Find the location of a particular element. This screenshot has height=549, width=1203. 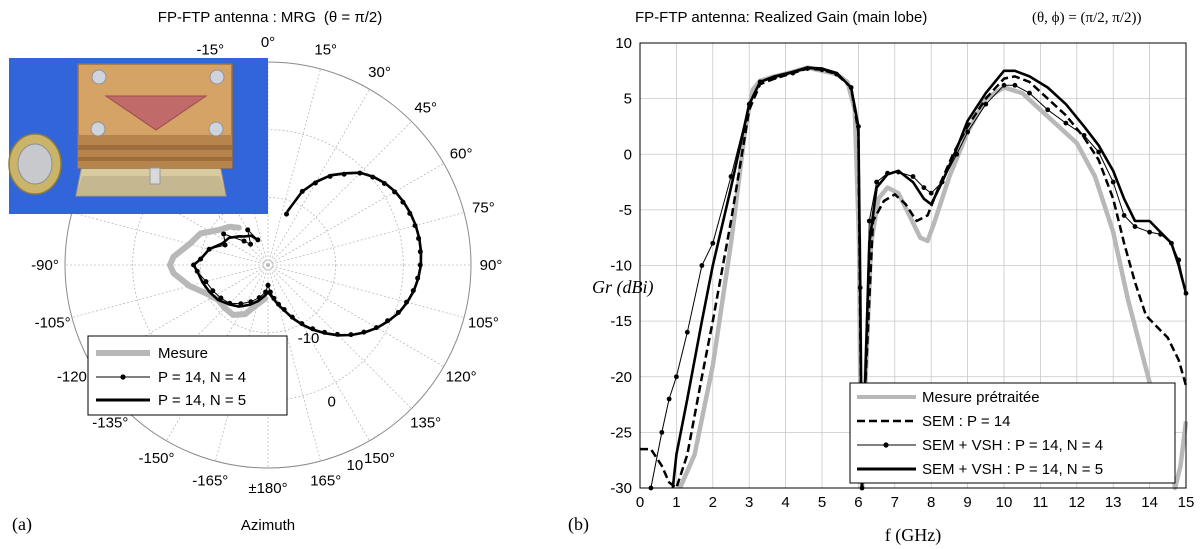

legend-label: SEM + VSH : P = 14, N = 5 is located at coordinates (1012, 469).